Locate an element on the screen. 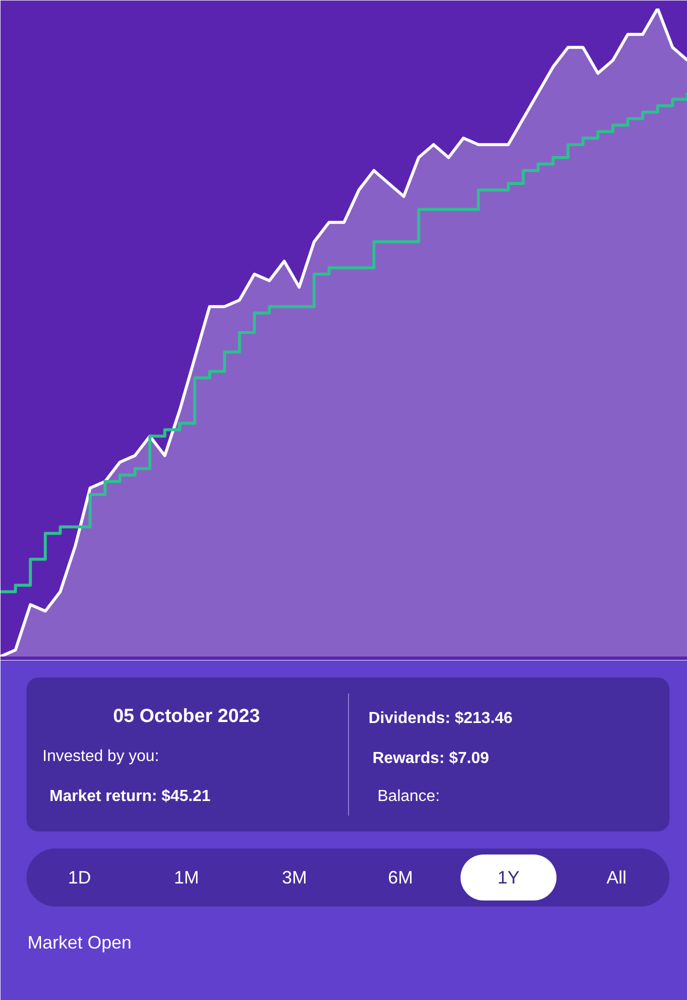 The image size is (687, 1000). text: 1D is located at coordinates (80, 878).